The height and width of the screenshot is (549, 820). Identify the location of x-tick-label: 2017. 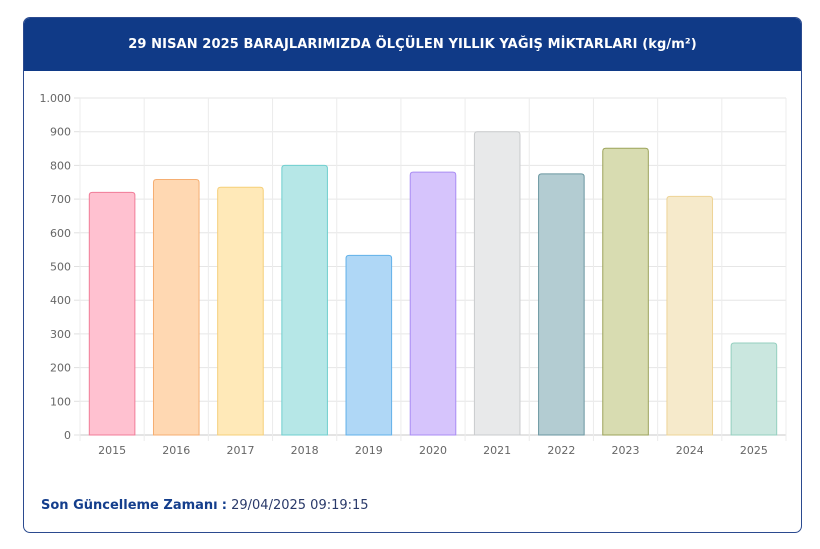
(240, 450).